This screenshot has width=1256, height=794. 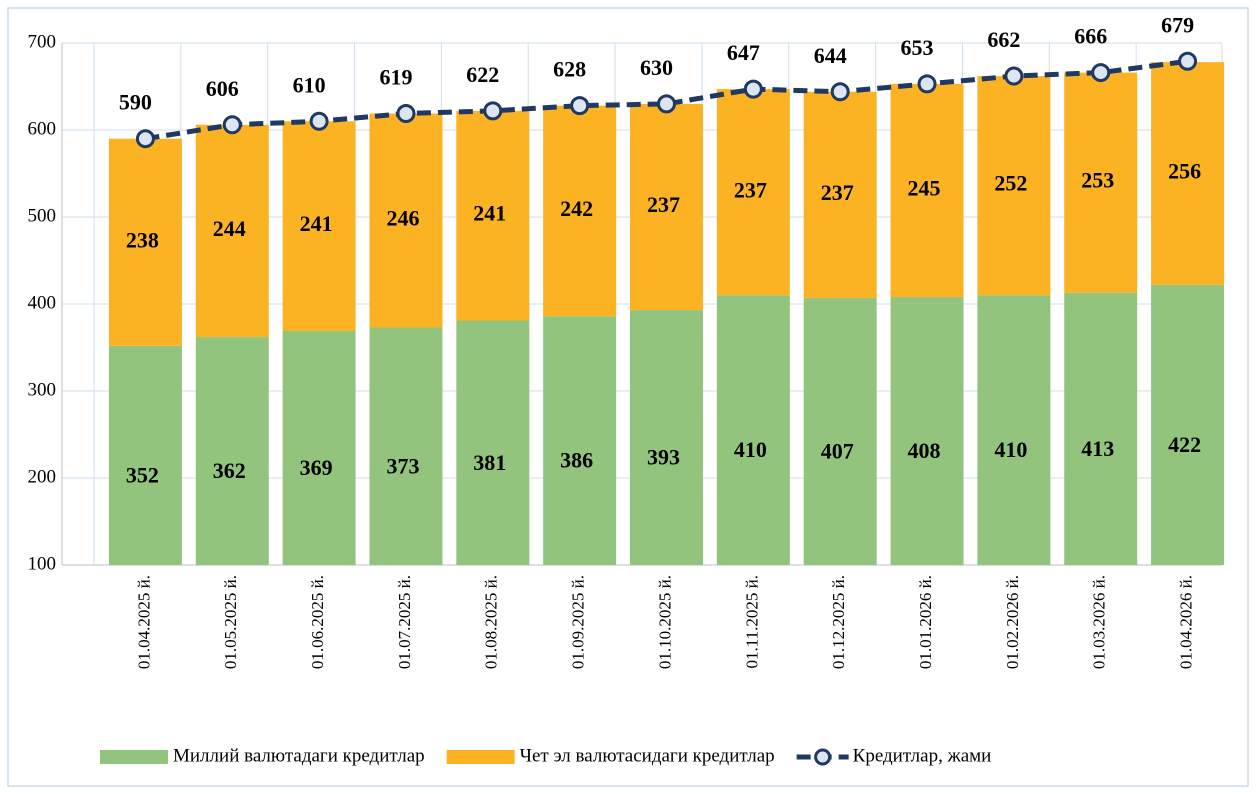 I want to click on legend-label: Чет эл валютасидаги кредитлар, so click(x=647, y=755).